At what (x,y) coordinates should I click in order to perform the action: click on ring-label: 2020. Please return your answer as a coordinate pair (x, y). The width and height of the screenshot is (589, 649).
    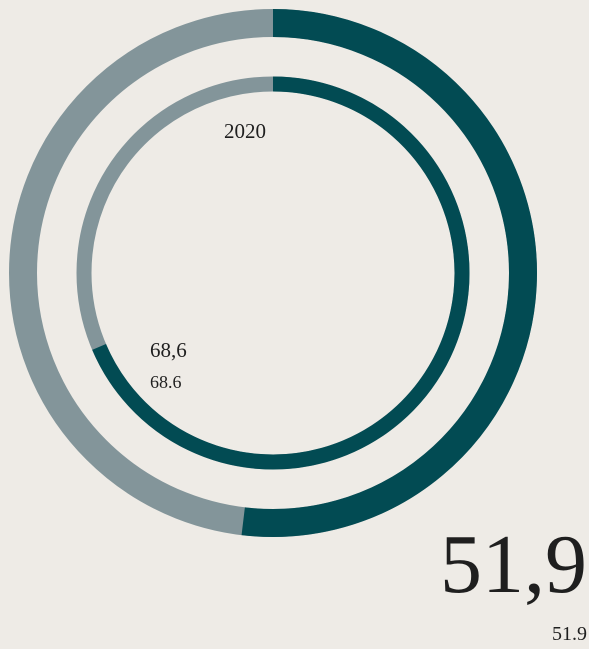
    Looking at the image, I should click on (245, 131).